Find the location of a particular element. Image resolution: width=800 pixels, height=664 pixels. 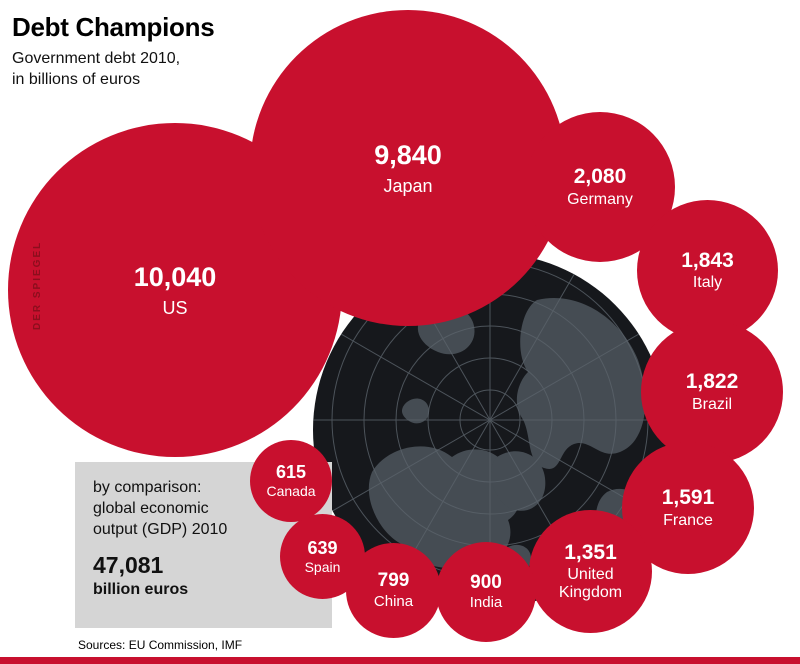

bubble-value: 1,822 is located at coordinates (712, 382).